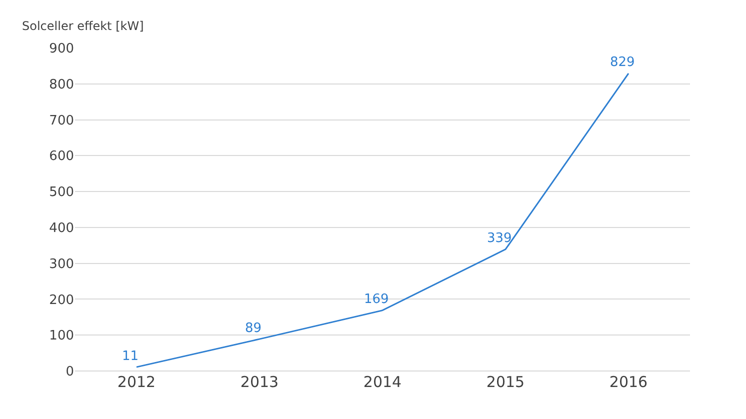 The height and width of the screenshot is (419, 746). Describe the element at coordinates (83, 26) in the screenshot. I see `y-axis-title: Solceller effekt [kW]` at that location.